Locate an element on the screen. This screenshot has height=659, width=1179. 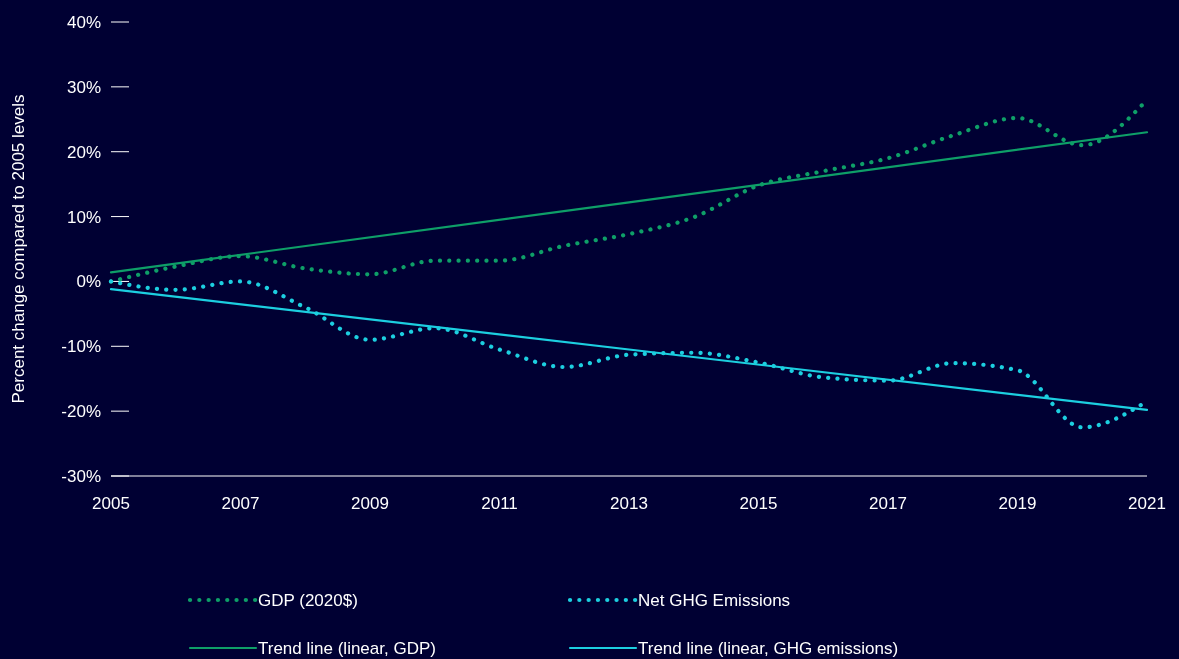
legend-label: GDP (2020$) is located at coordinates (308, 600).